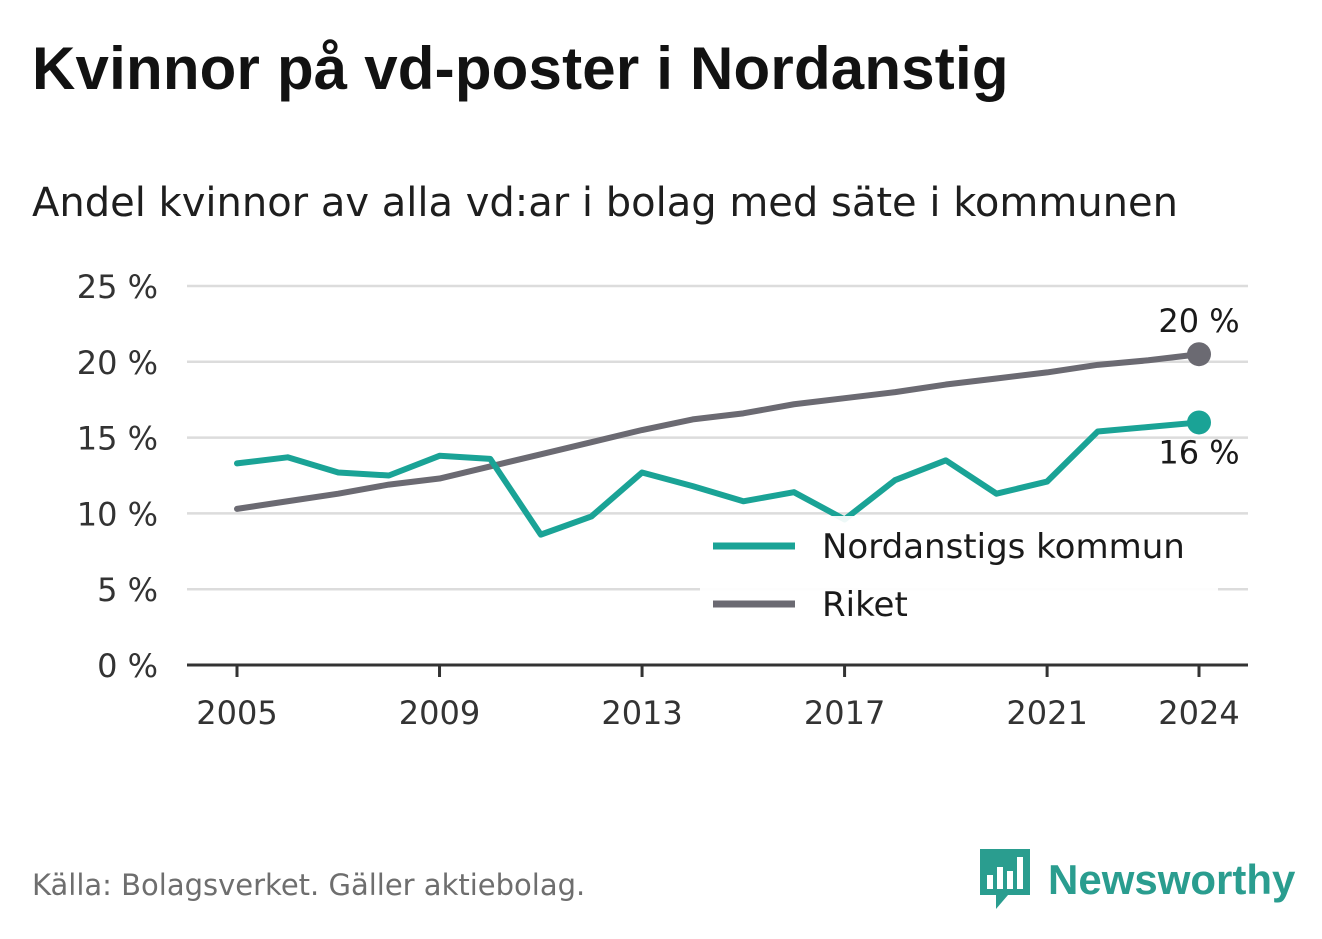 Image resolution: width=1322 pixels, height=939 pixels. I want to click on x-tick-label: 2013, so click(641, 713).